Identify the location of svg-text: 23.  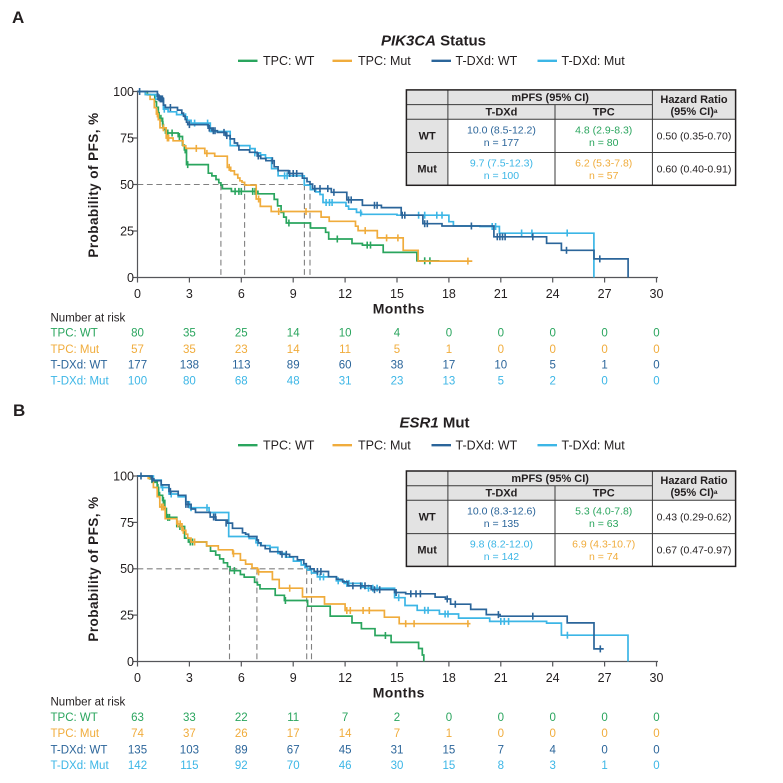
(241, 350).